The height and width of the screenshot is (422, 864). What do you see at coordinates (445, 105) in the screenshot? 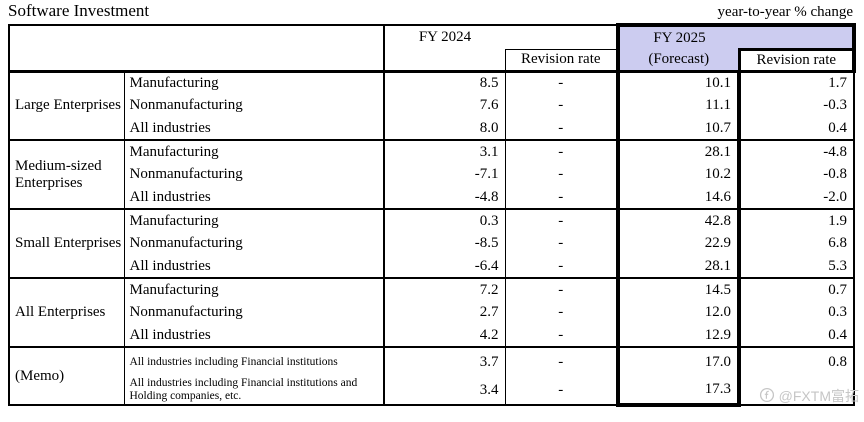
I see `fy2024-value: 7.6` at bounding box center [445, 105].